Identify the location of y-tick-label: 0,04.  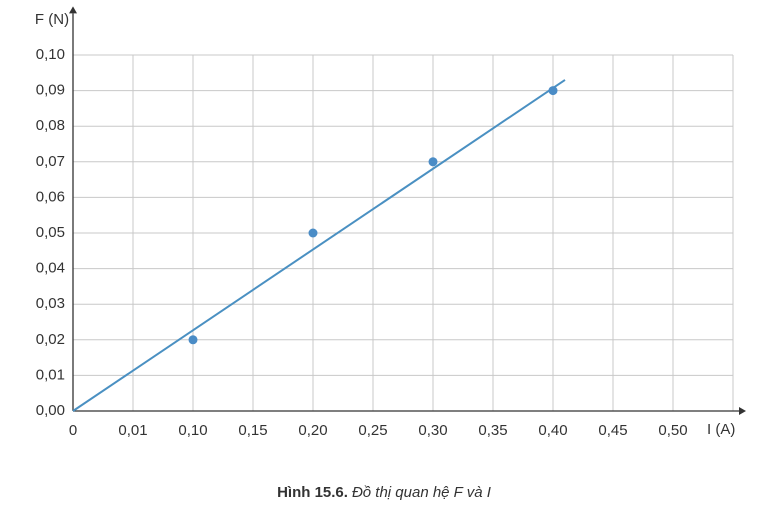
(50, 268).